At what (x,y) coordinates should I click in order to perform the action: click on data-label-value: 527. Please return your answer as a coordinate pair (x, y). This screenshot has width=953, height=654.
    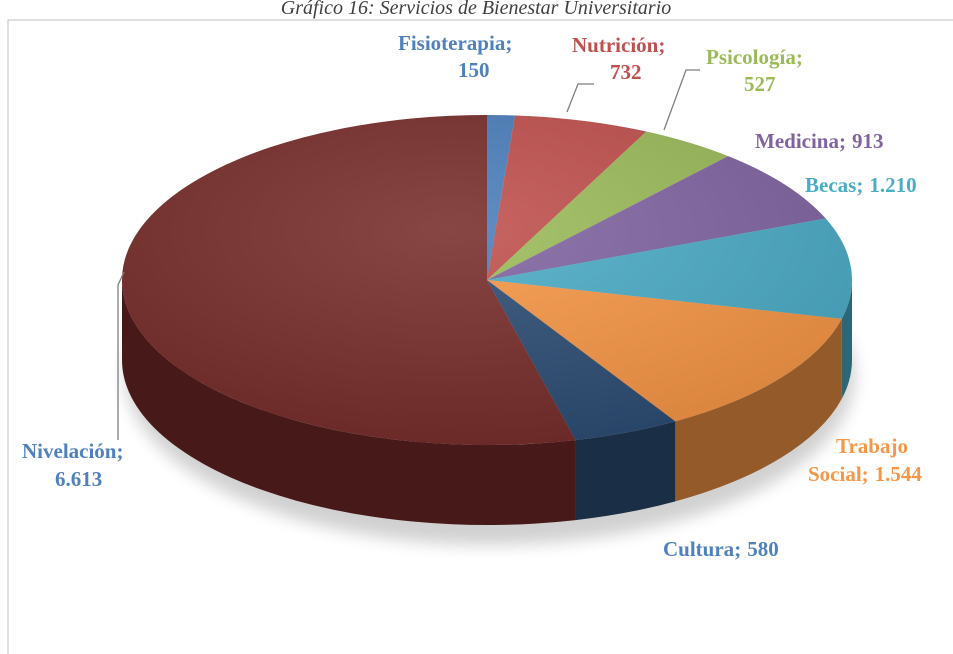
    Looking at the image, I should click on (760, 84).